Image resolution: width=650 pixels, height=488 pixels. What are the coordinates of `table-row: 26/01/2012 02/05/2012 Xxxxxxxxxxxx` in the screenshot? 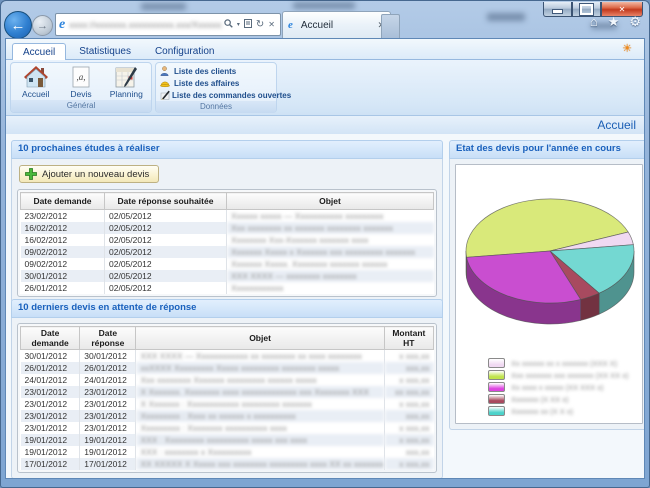 It's located at (227, 288).